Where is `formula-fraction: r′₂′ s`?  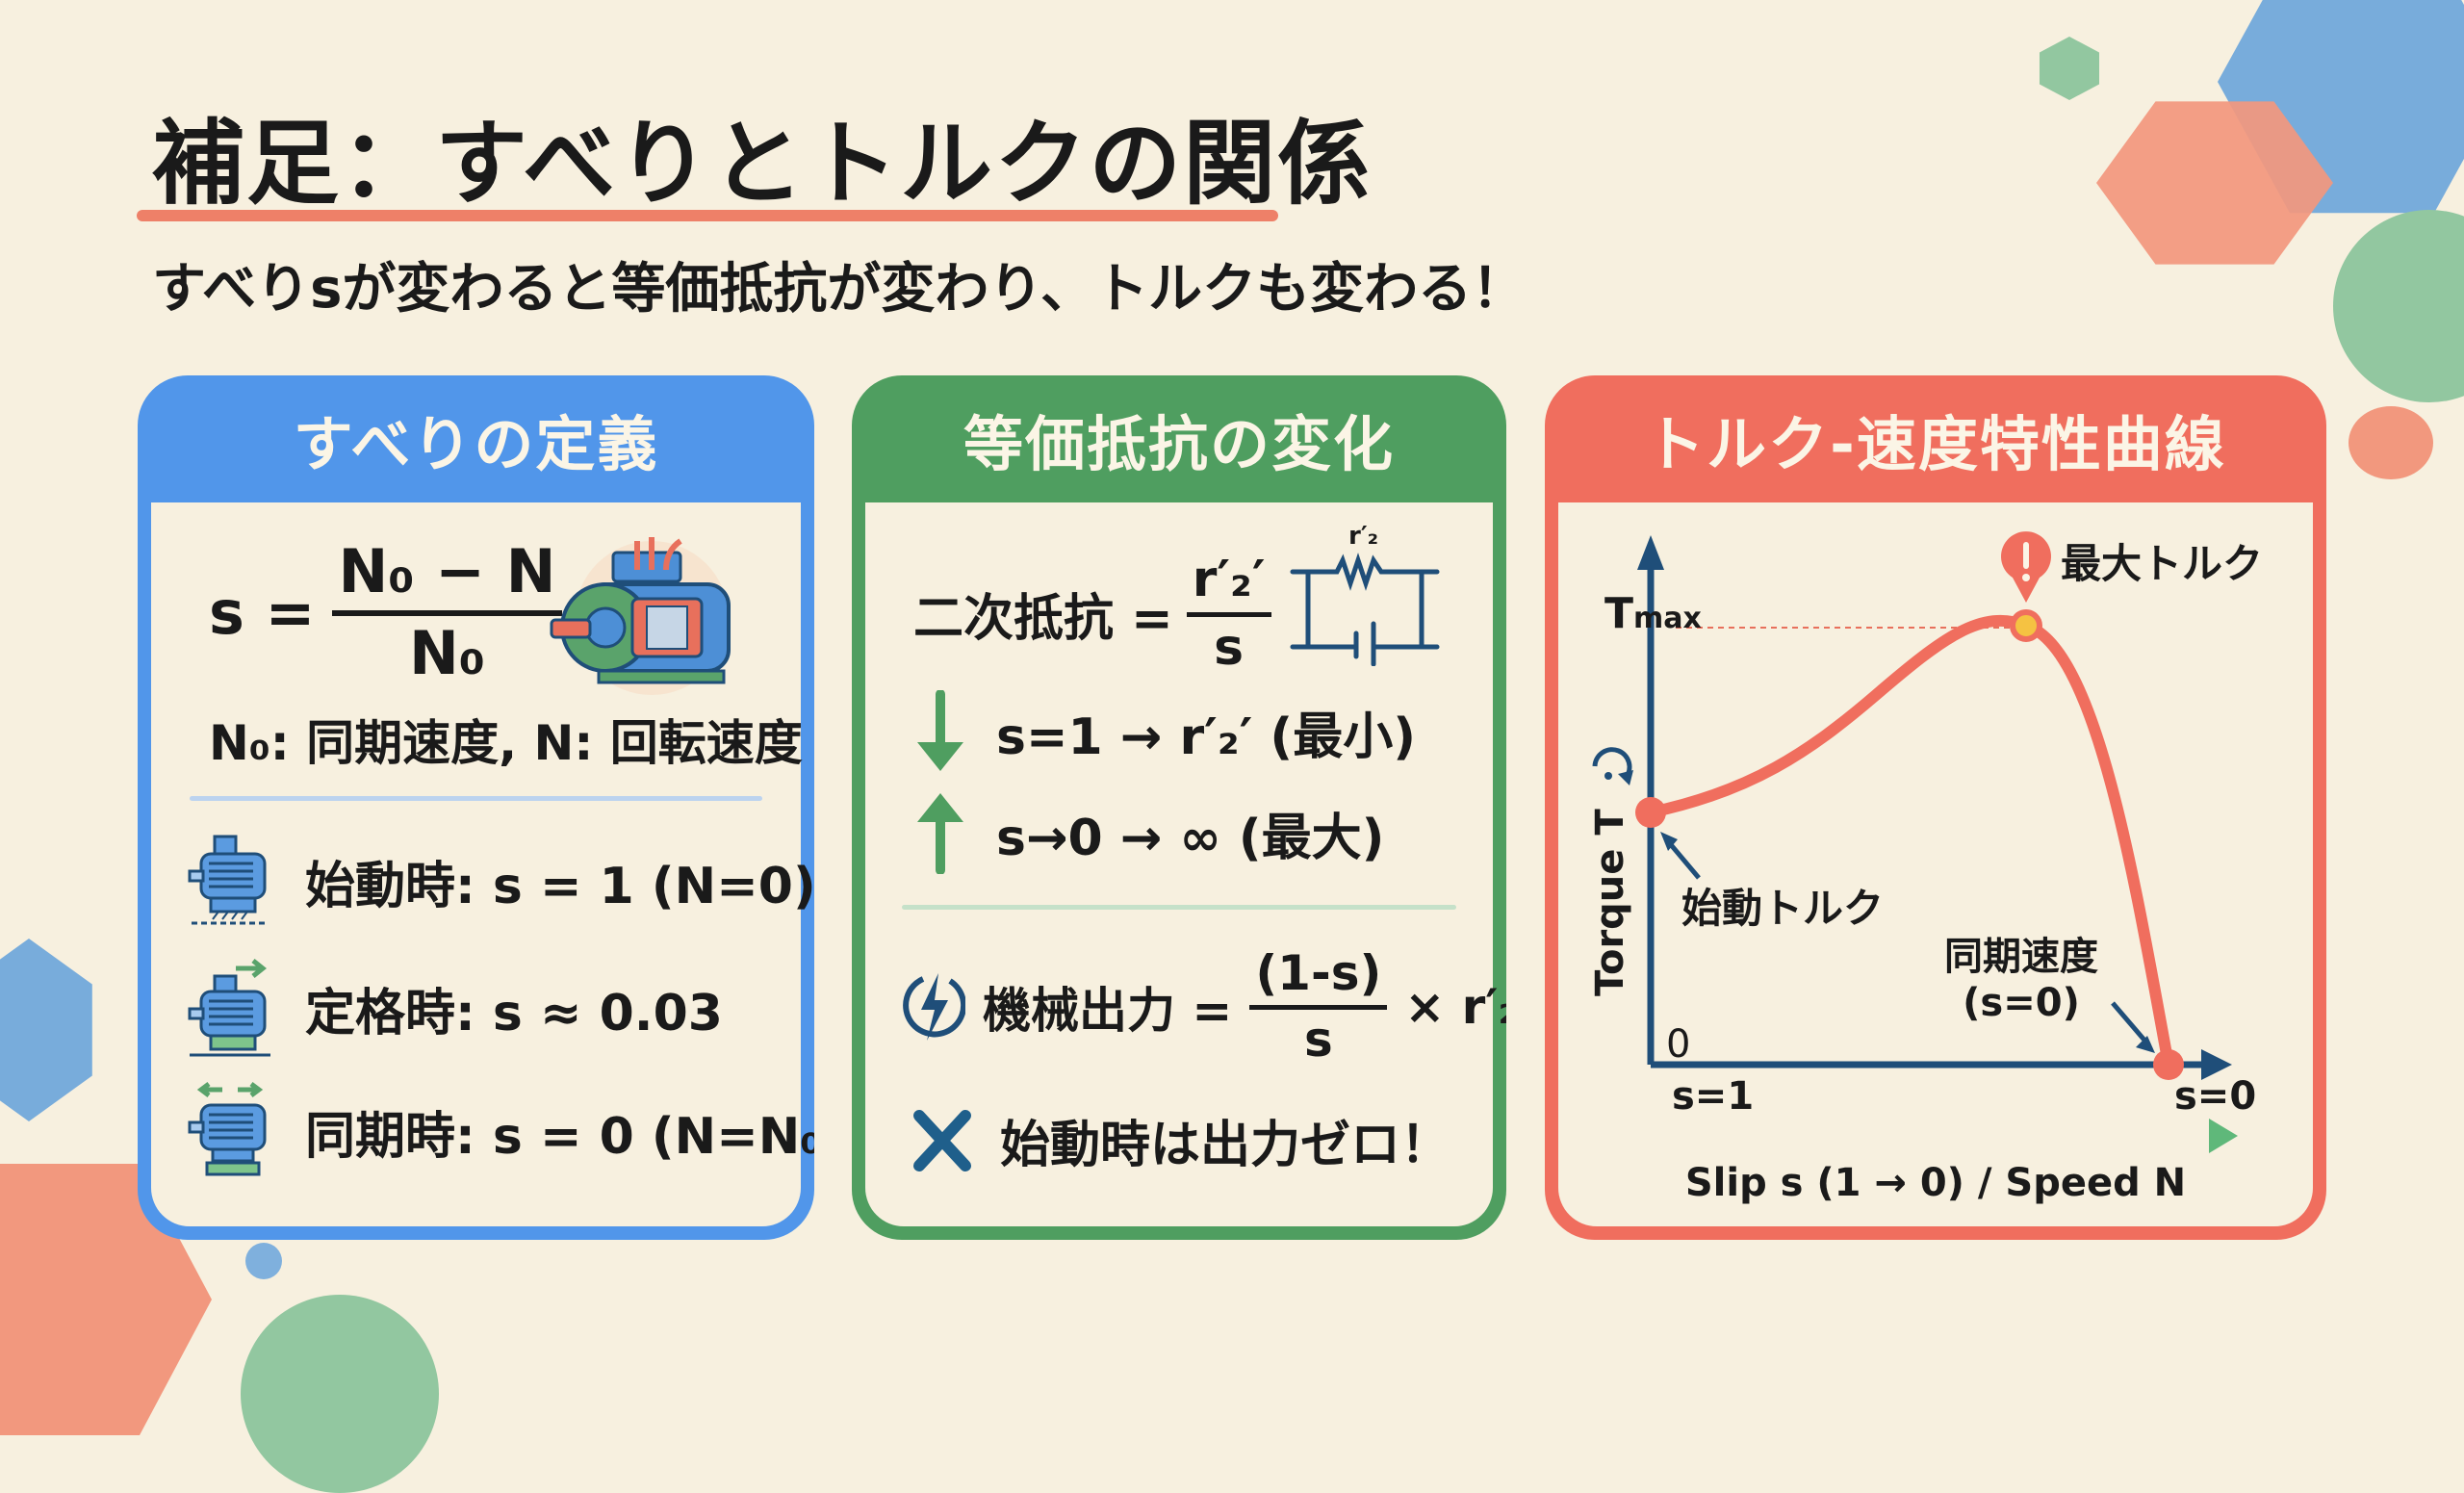 formula-fraction: r′₂′ s is located at coordinates (1228, 614).